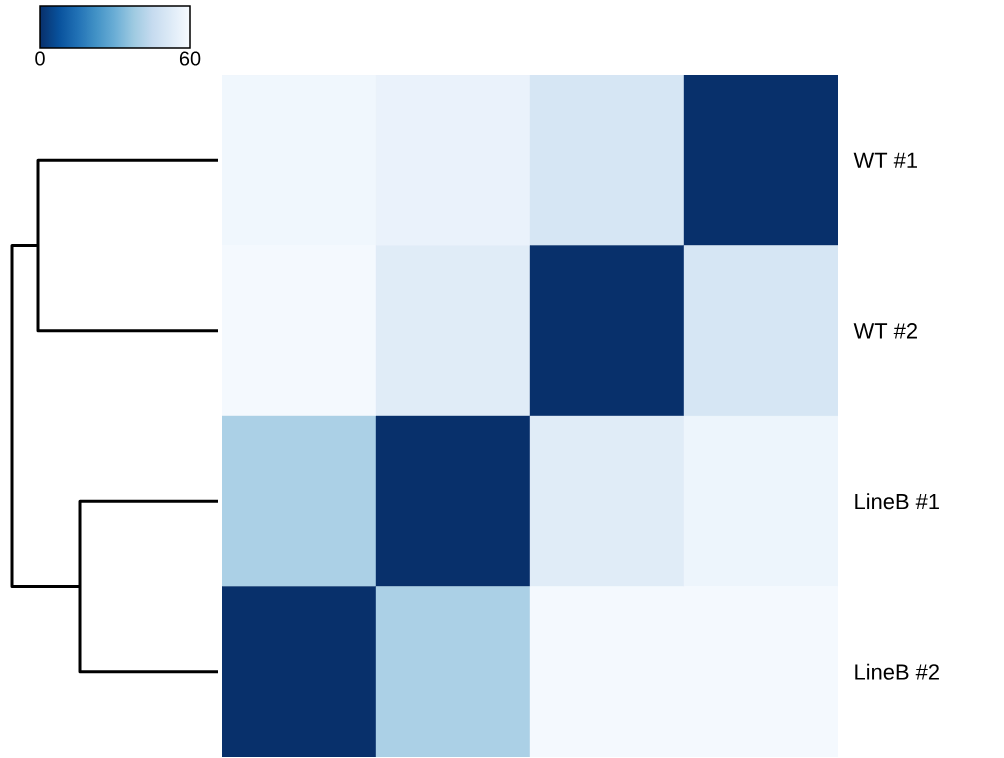 Image resolution: width=1004 pixels, height=758 pixels. What do you see at coordinates (897, 671) in the screenshot?
I see `y-tick-label: LineB #2` at bounding box center [897, 671].